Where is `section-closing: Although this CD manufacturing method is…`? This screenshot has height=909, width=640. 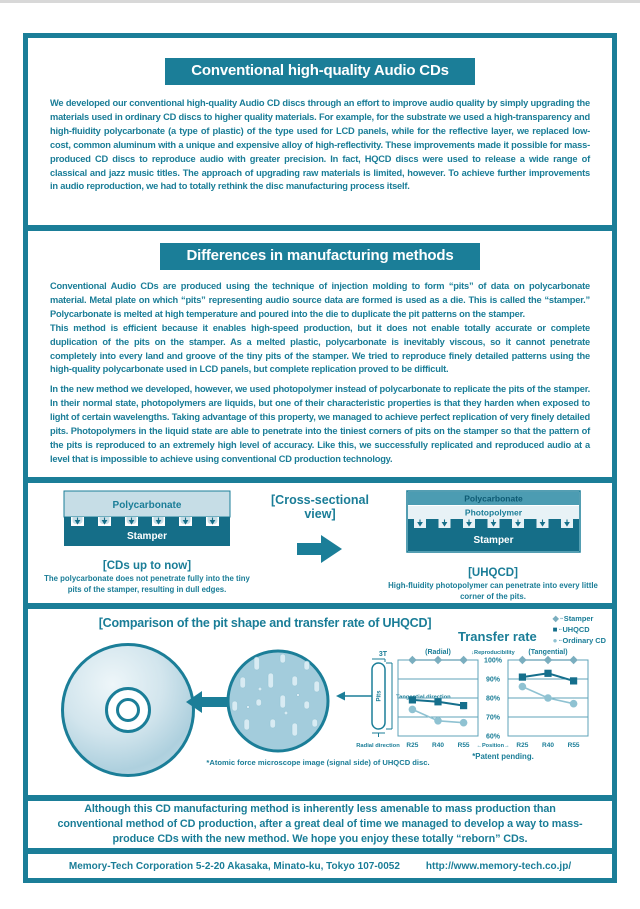
section-closing: Although this CD manufacturing method is… is located at coordinates (320, 824).